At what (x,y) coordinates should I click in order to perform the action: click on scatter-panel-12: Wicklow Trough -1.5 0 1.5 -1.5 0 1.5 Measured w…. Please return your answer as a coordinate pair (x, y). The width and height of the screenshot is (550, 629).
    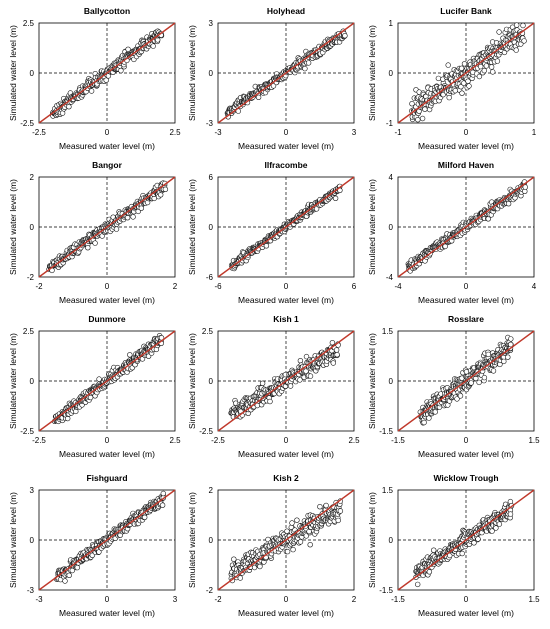
    Looking at the image, I should click on (453, 545).